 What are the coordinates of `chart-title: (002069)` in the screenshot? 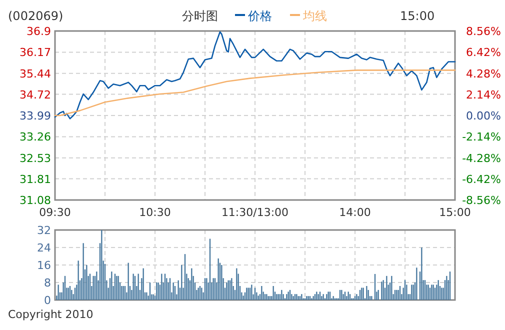 It's located at (36, 16).